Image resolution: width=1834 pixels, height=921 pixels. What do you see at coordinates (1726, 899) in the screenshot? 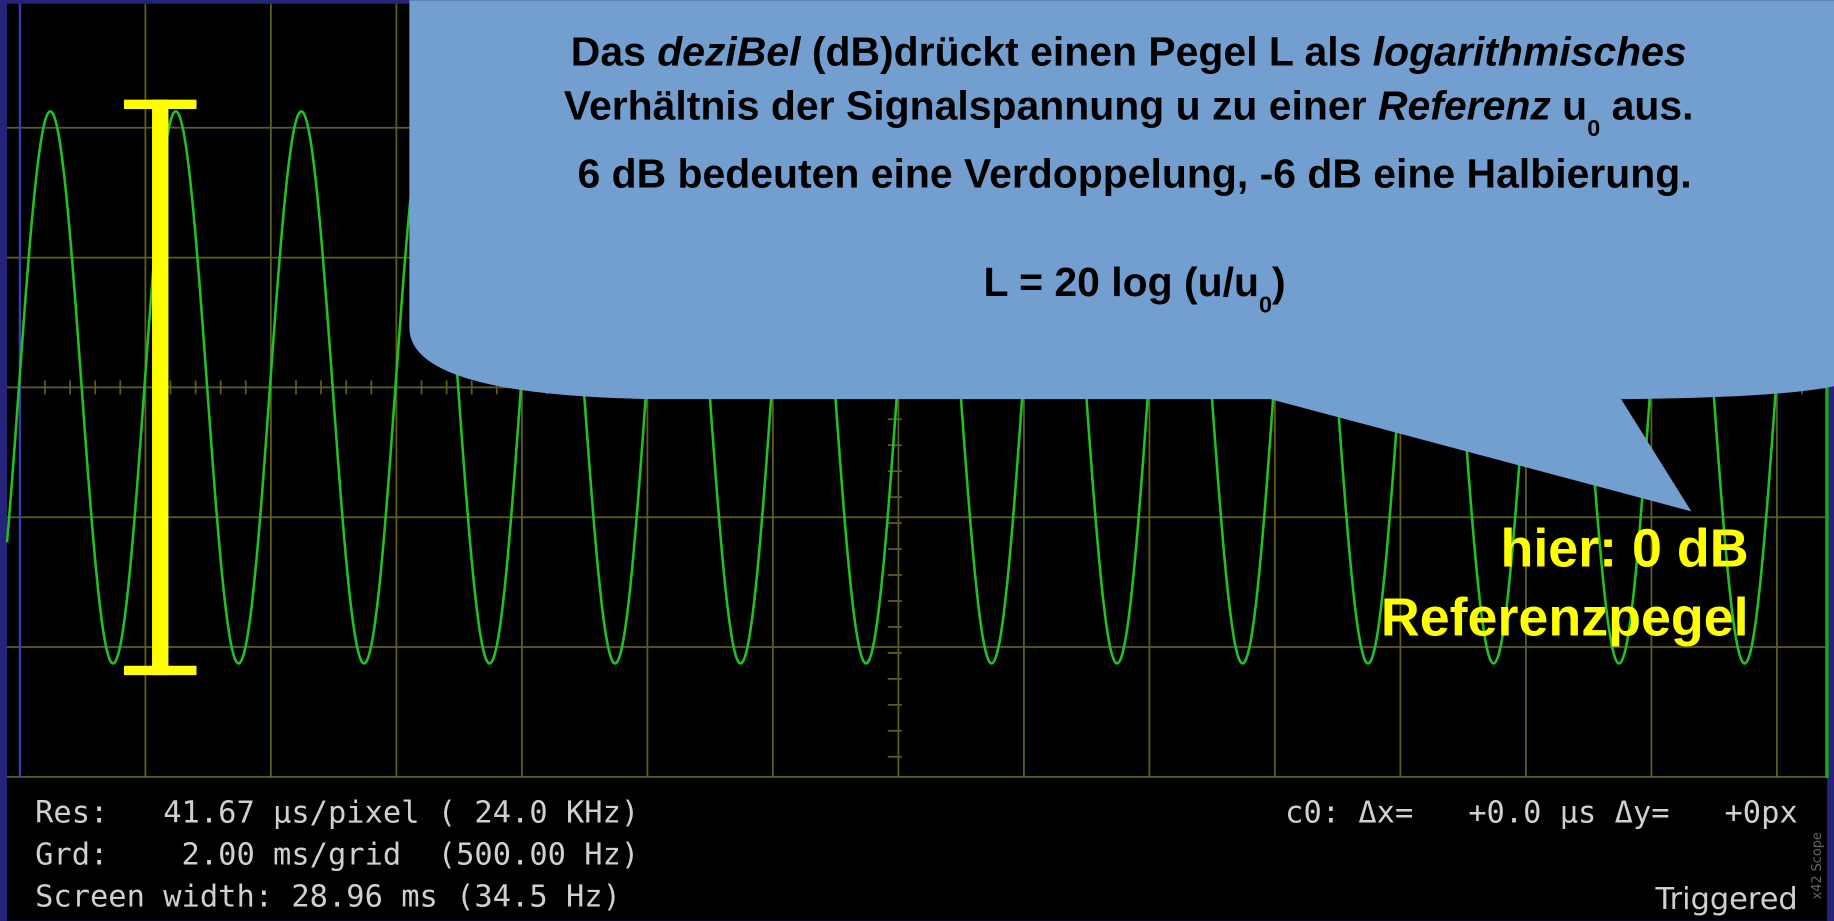
I see `trigger-state: Triggered` at bounding box center [1726, 899].